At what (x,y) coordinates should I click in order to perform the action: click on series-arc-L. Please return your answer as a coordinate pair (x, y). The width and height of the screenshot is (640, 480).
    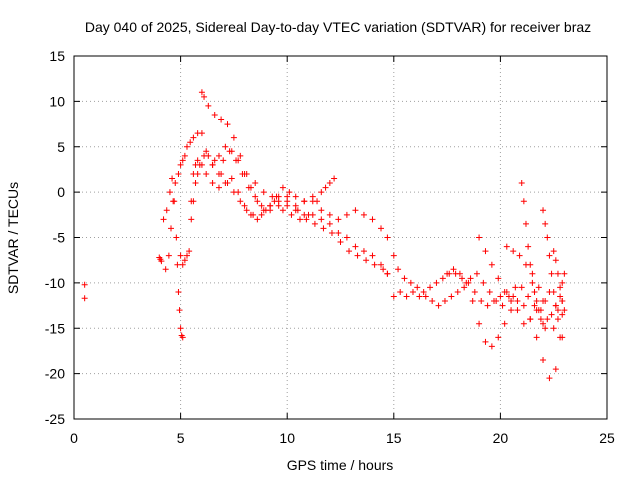
    Looking at the image, I should click on (533, 256).